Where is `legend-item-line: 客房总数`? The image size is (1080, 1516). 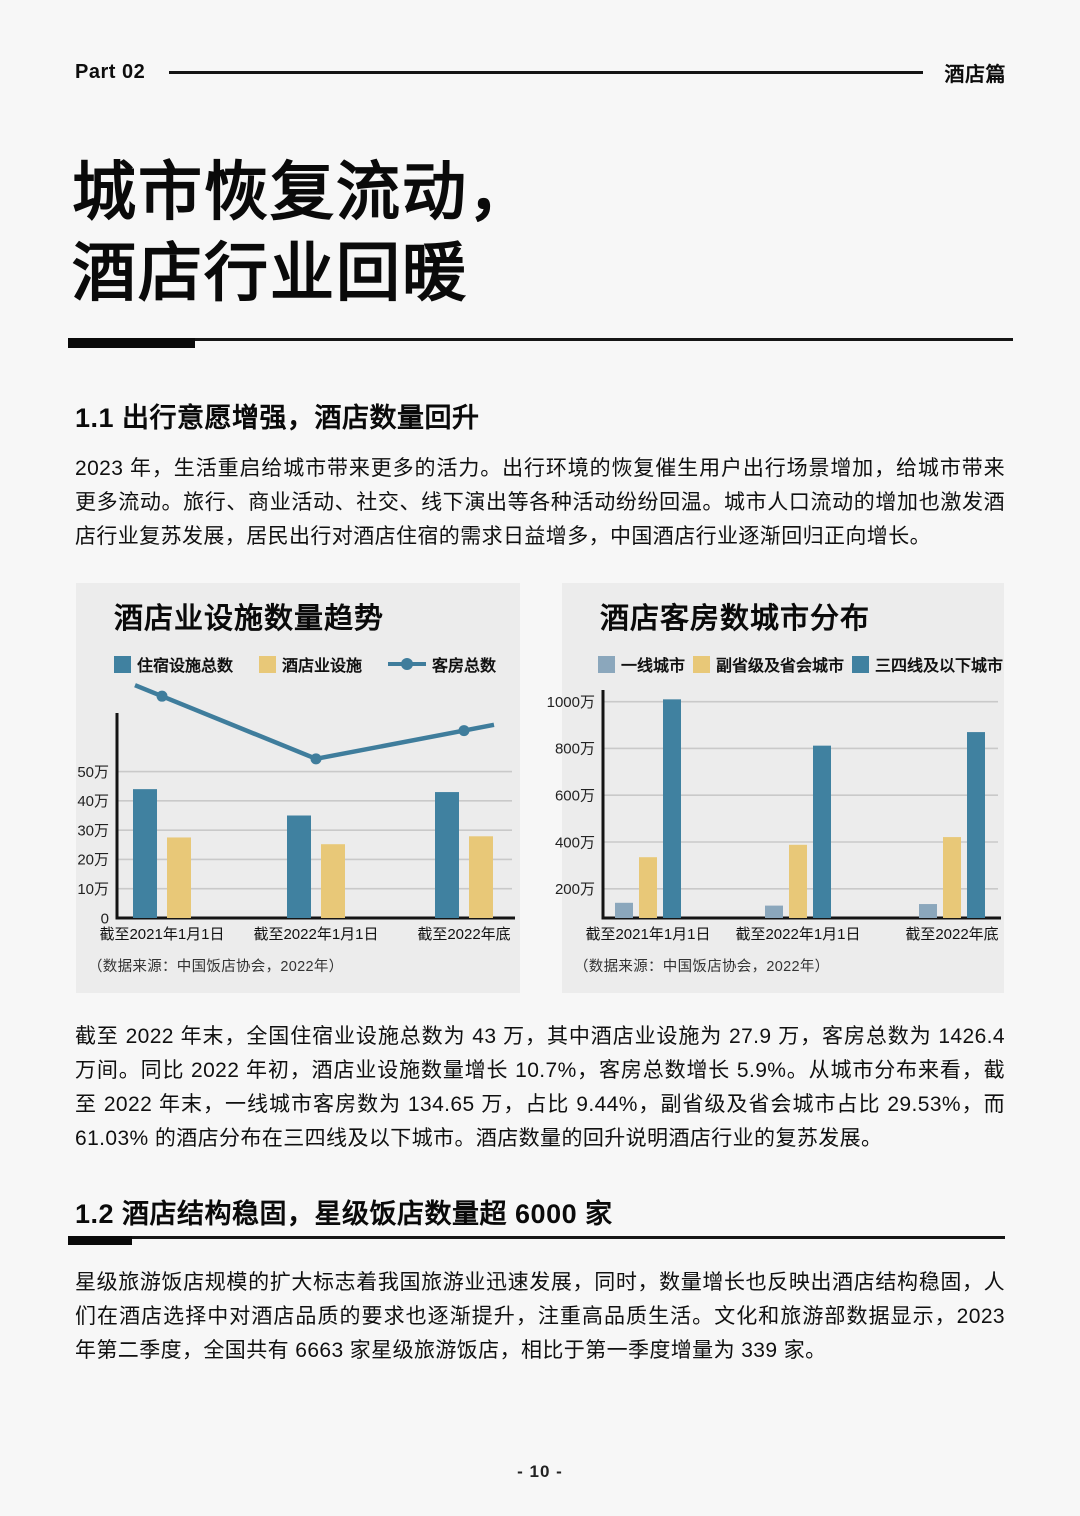 legend-item-line: 客房总数 is located at coordinates (442, 664).